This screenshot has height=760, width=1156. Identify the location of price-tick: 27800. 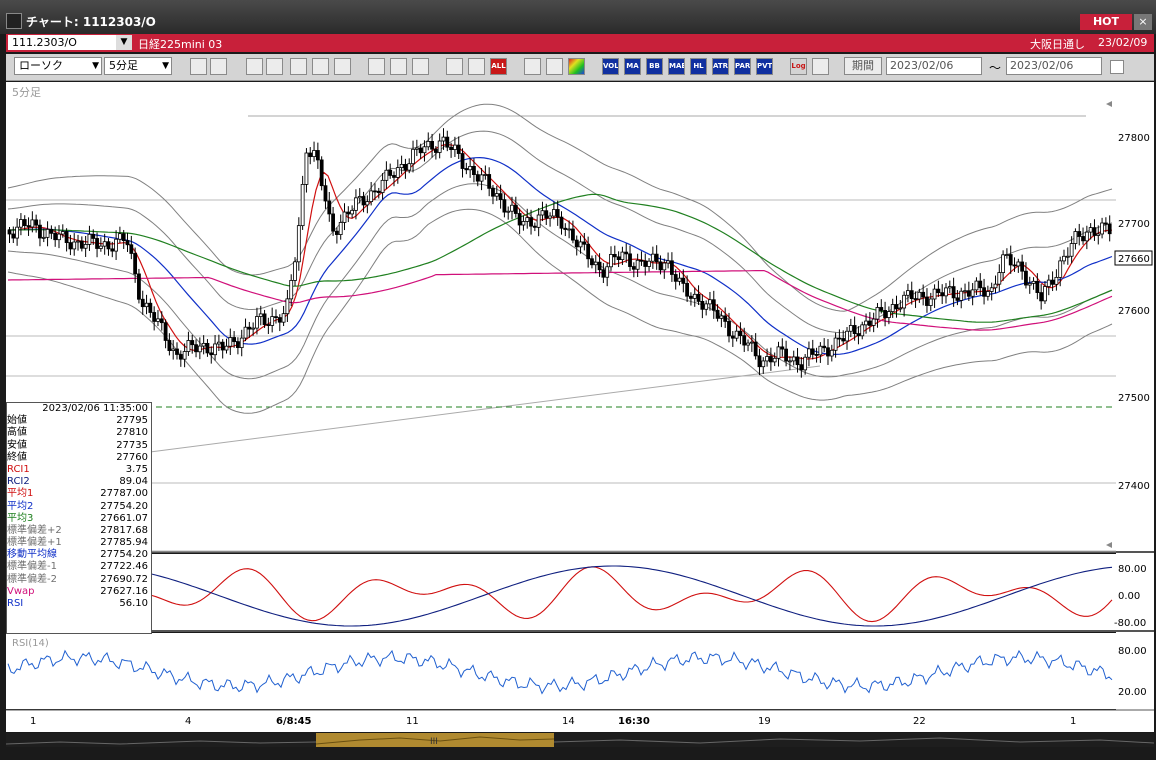
(1134, 138).